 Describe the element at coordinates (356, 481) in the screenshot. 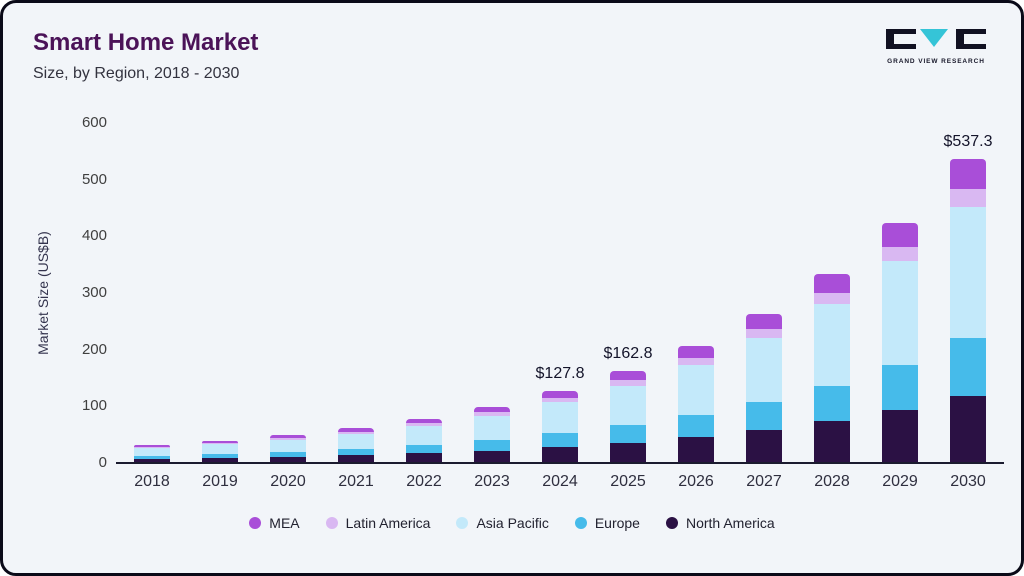

I see `x-tick-label-2021: 2021` at that location.